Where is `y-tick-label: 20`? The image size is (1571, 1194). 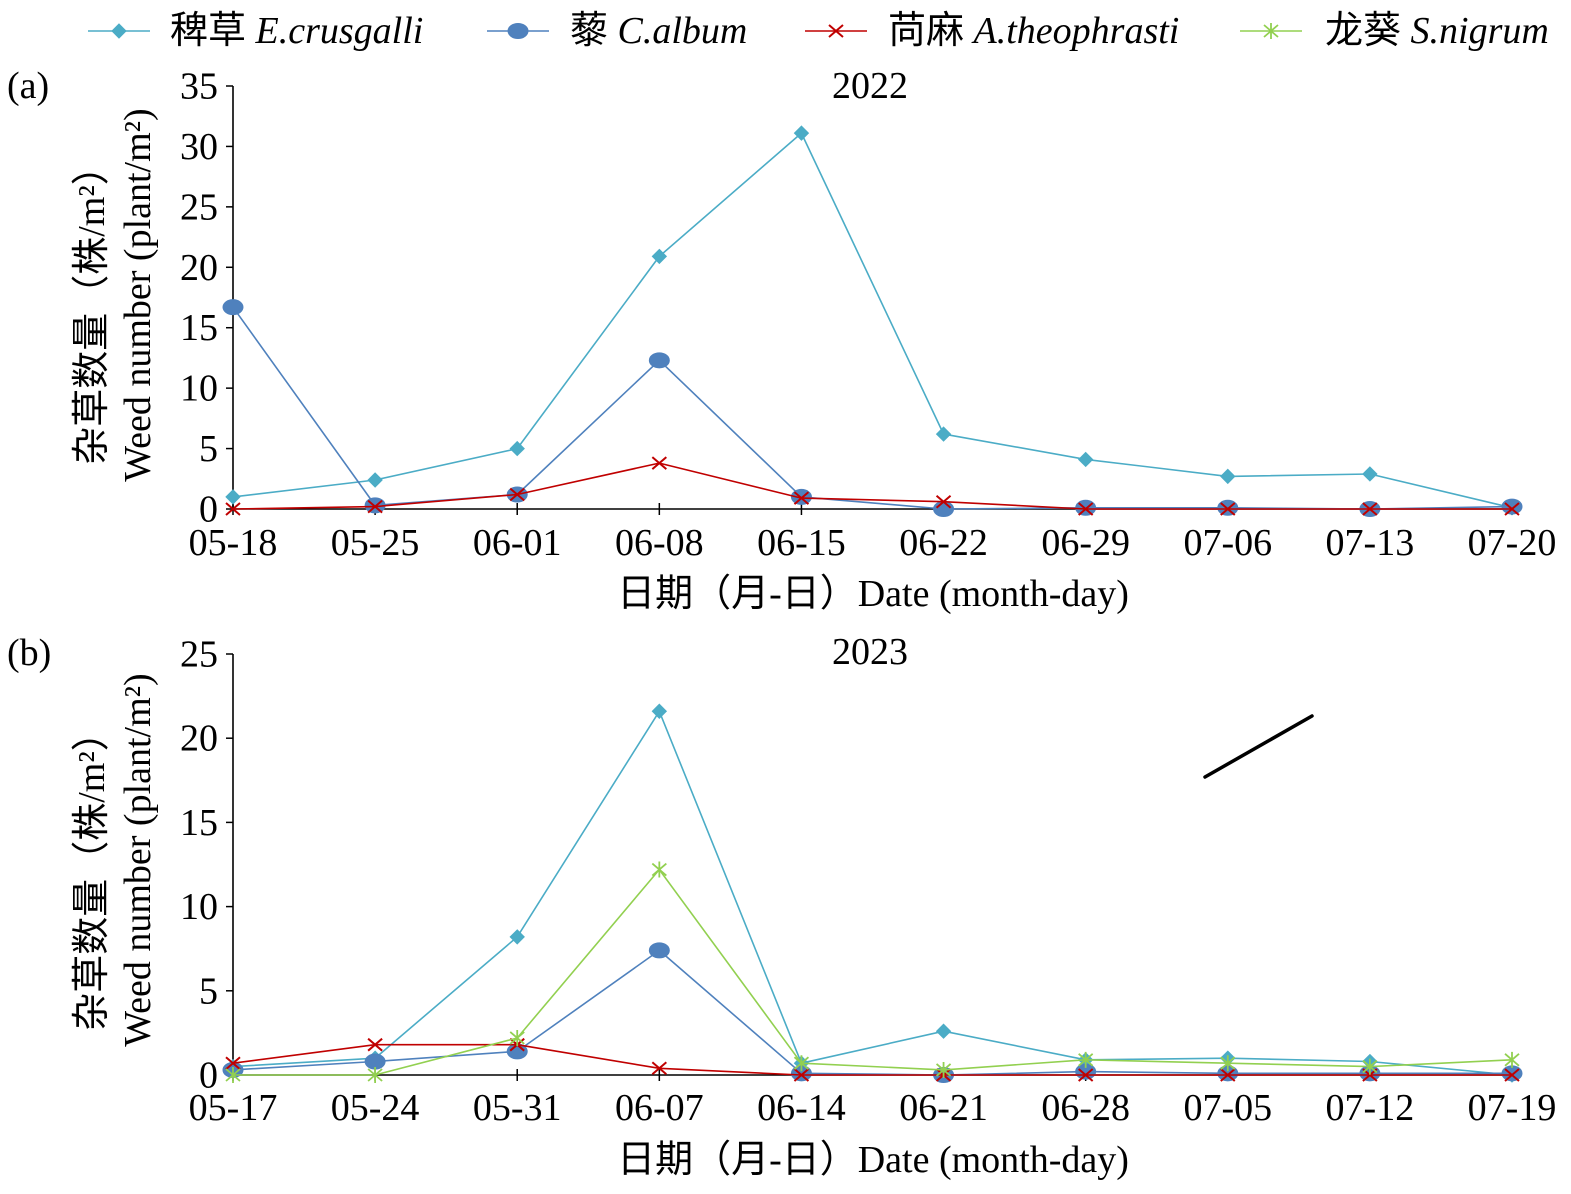 y-tick-label: 20 is located at coordinates (199, 268).